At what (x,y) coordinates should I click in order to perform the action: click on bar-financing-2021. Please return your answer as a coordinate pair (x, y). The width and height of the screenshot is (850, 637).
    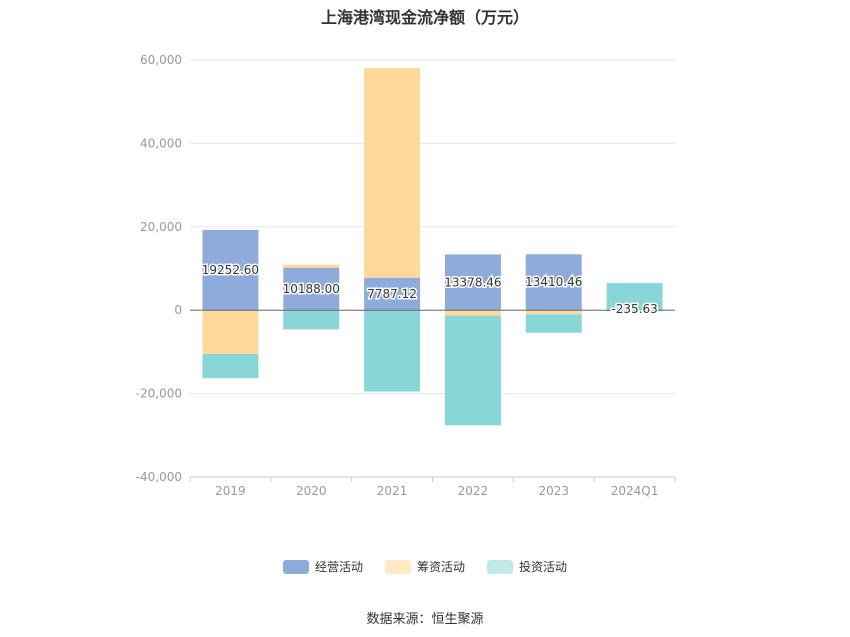
    Looking at the image, I should click on (392, 172).